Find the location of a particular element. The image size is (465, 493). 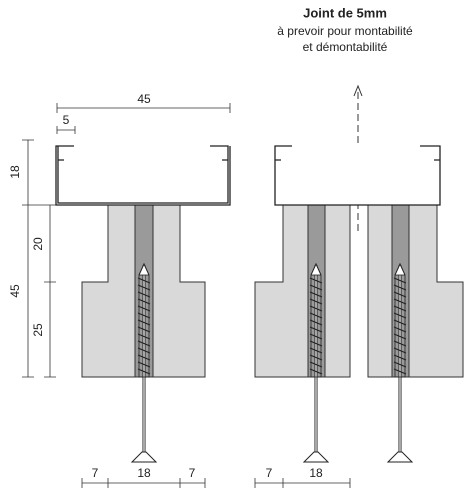

note-title: Joint de 5mm is located at coordinates (345, 12).